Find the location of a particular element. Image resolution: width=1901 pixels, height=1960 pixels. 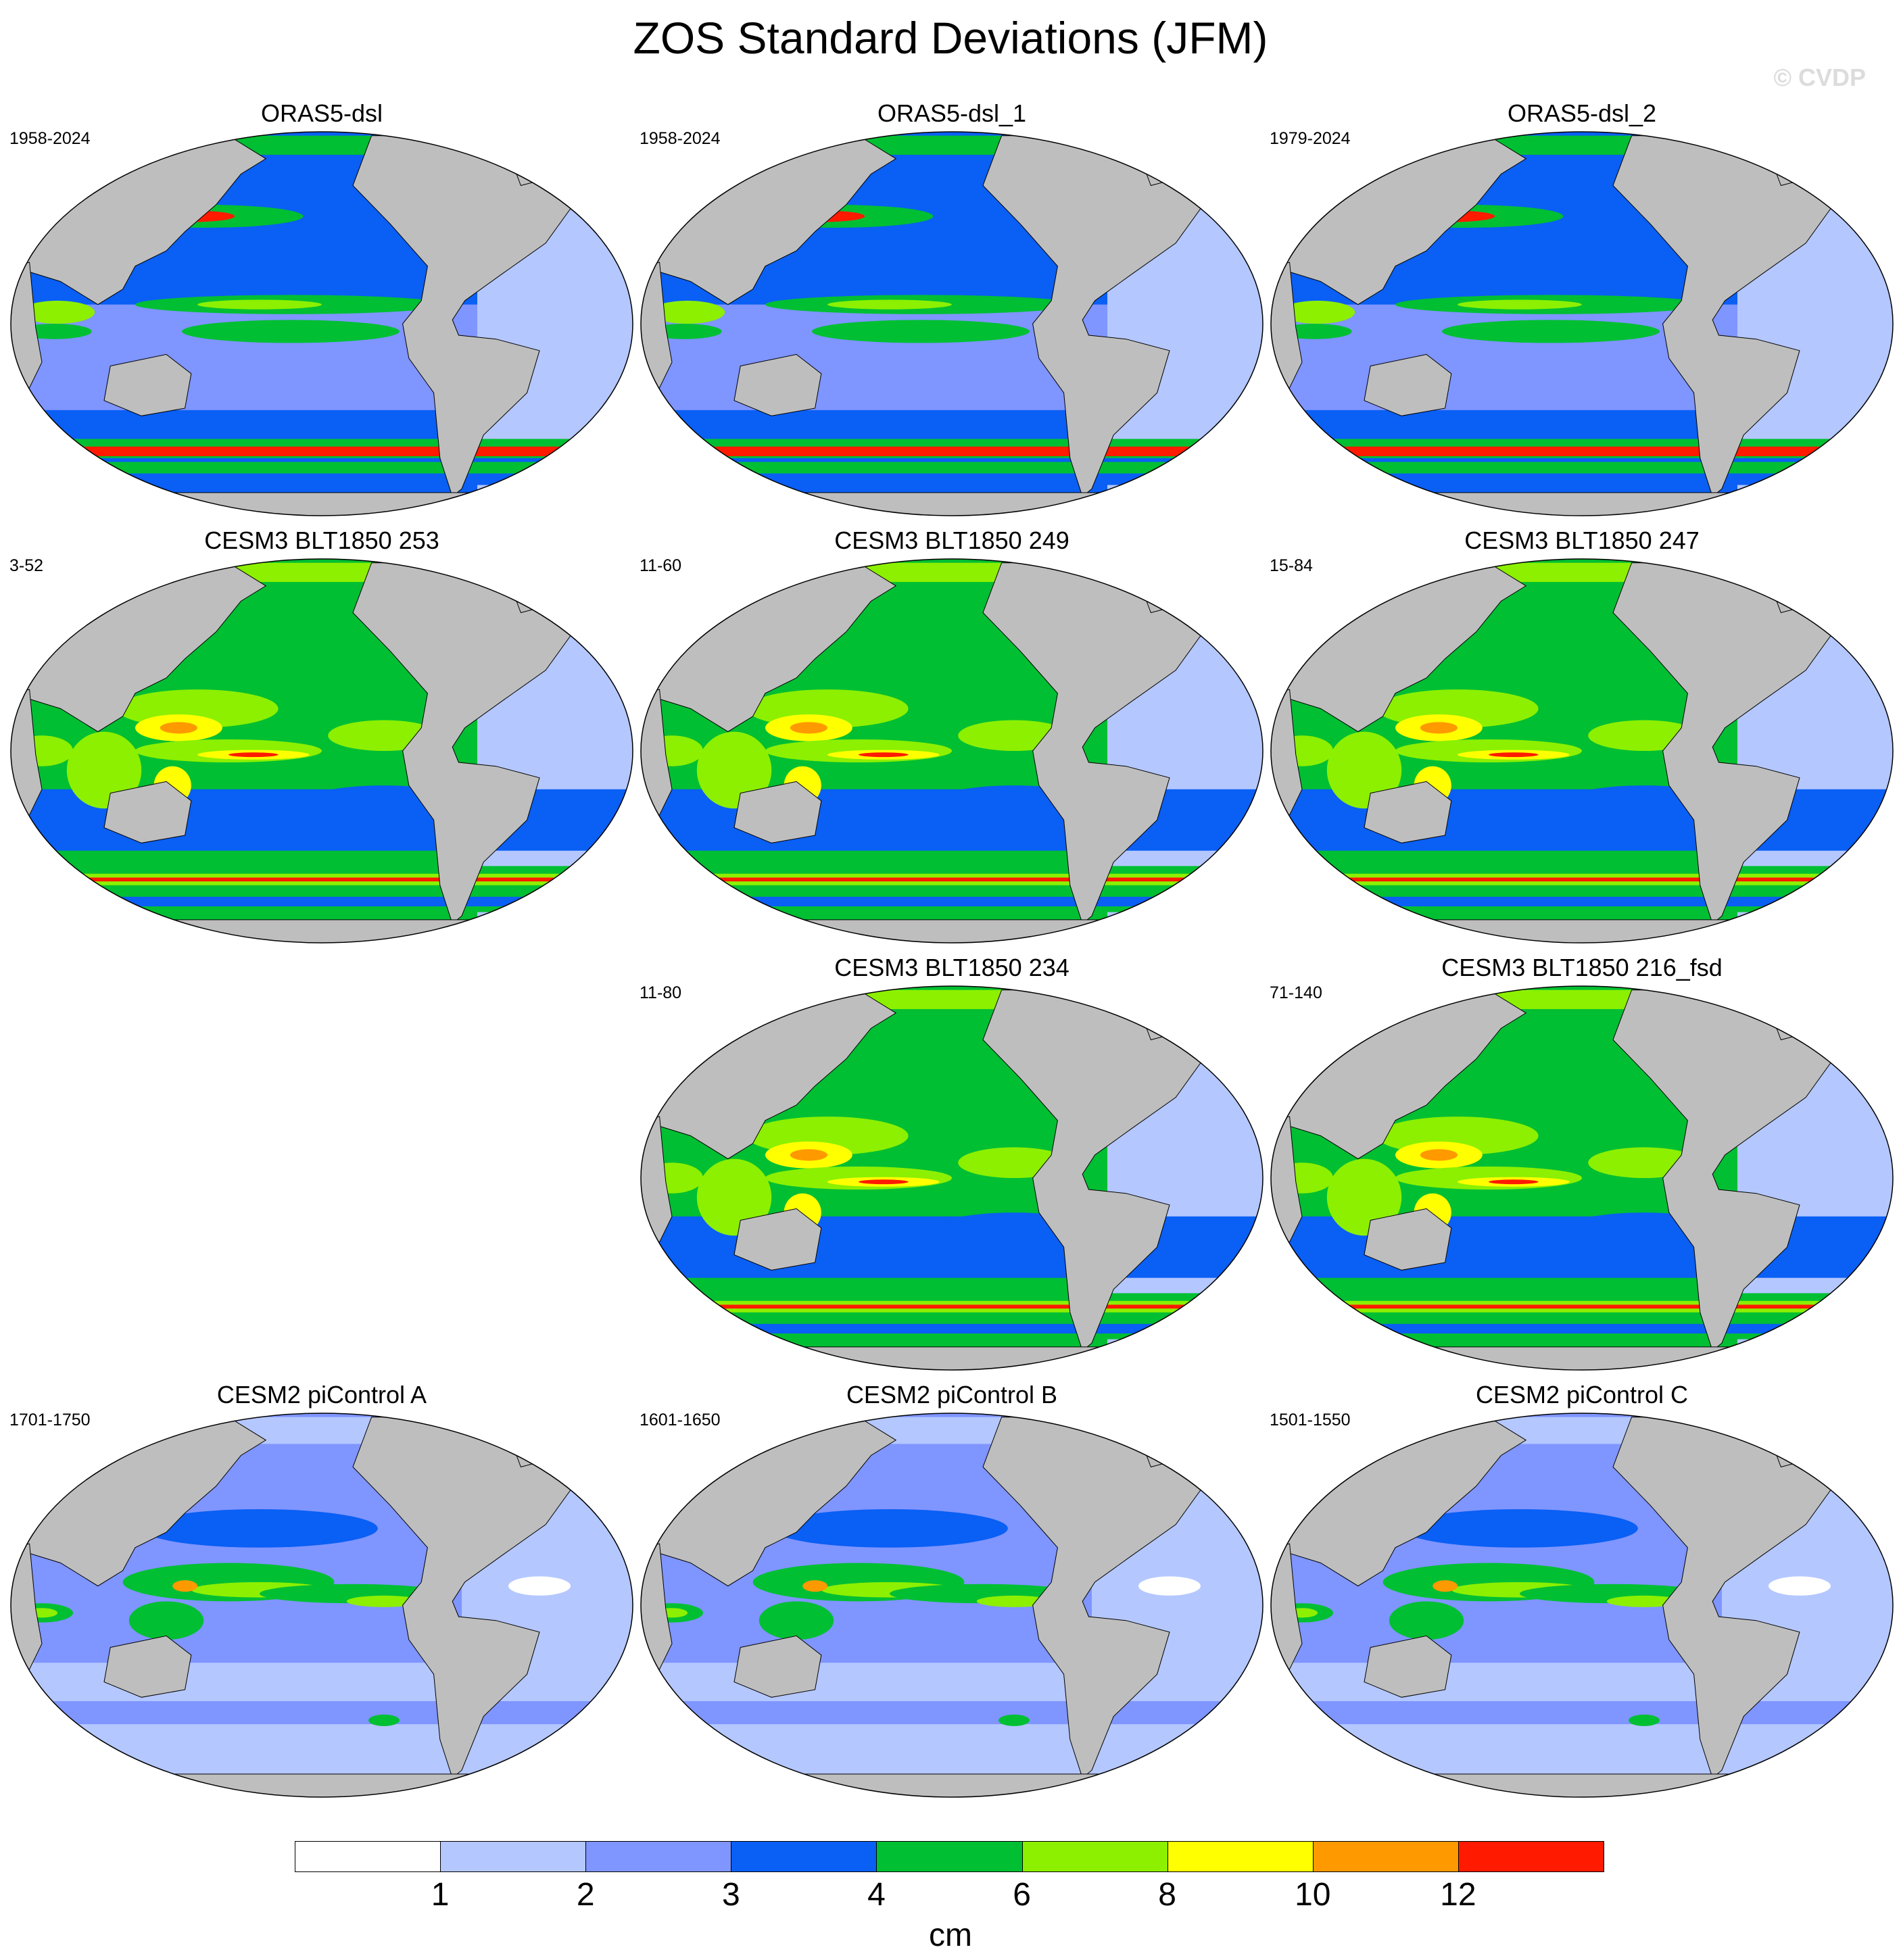

panel-period: 11-60 is located at coordinates (661, 565).